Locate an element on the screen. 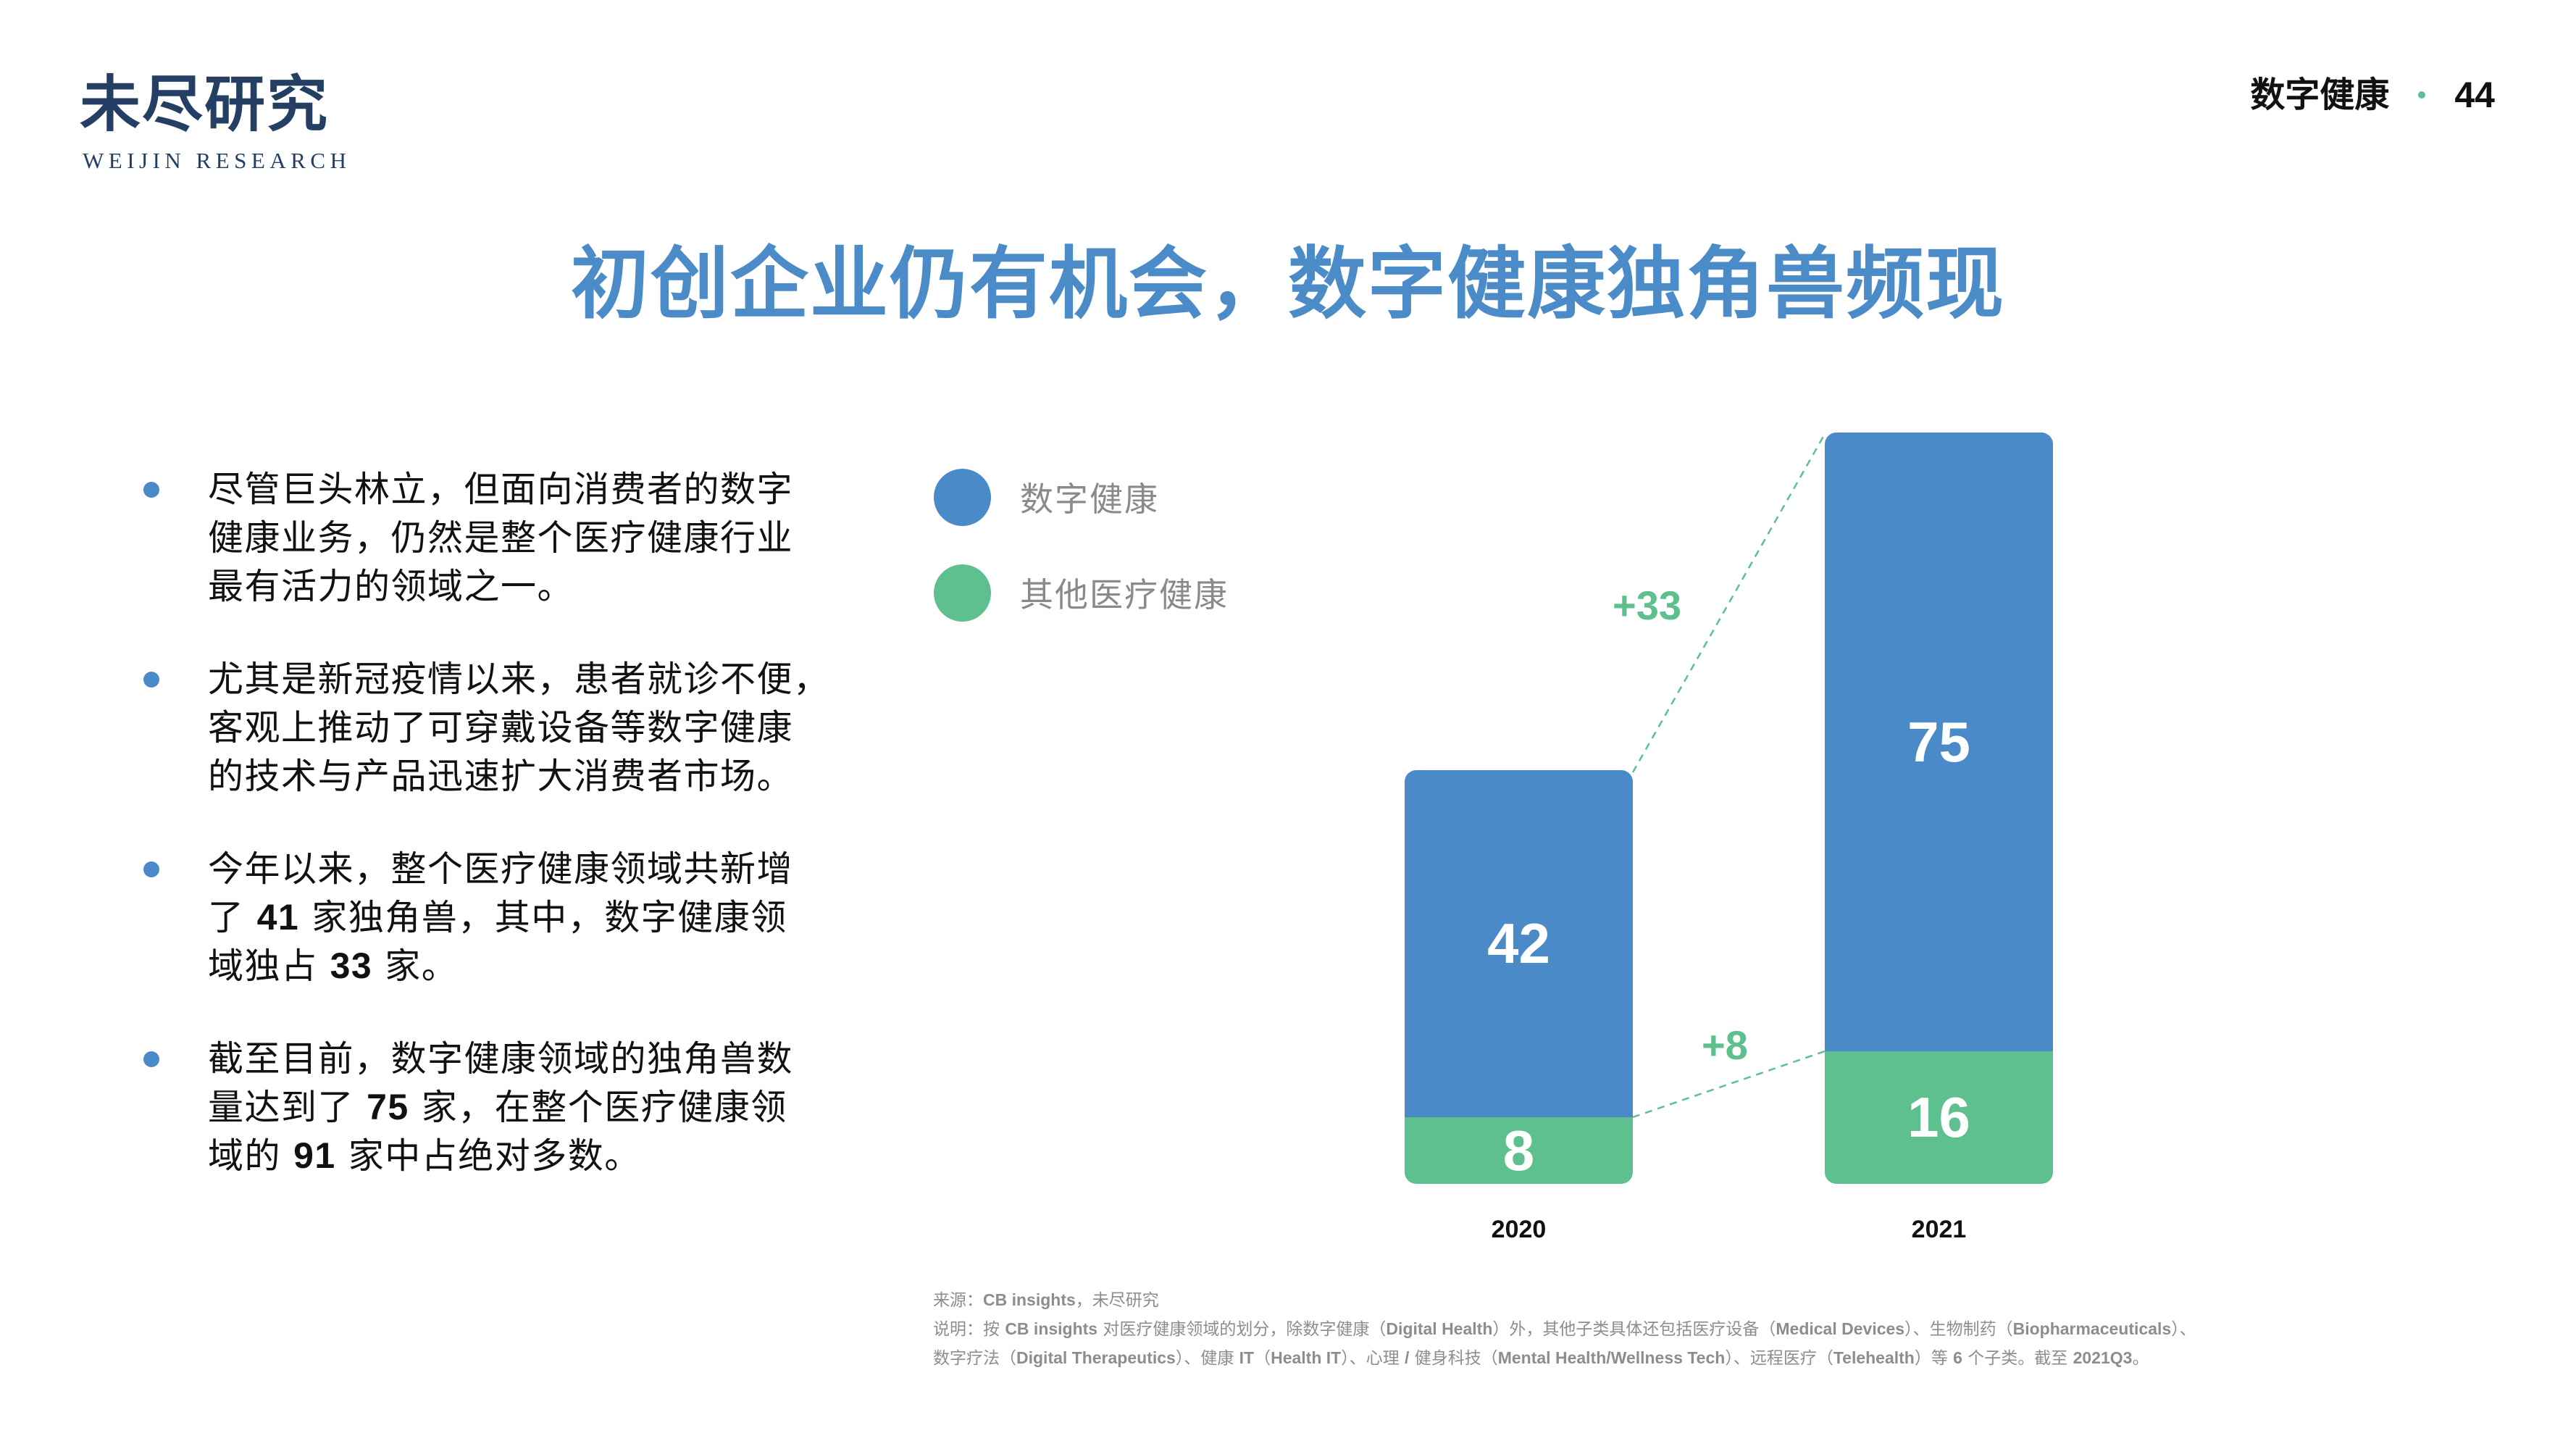 This screenshot has width=2576, height=1449. legend-item-digital-health: 数字健康 is located at coordinates (1081, 497).